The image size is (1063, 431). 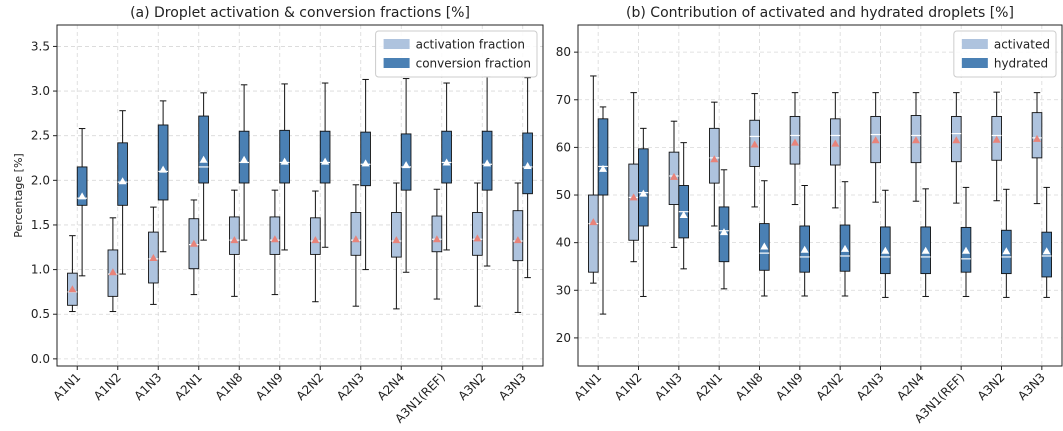 I want to click on legend-frame, so click(x=456, y=54).